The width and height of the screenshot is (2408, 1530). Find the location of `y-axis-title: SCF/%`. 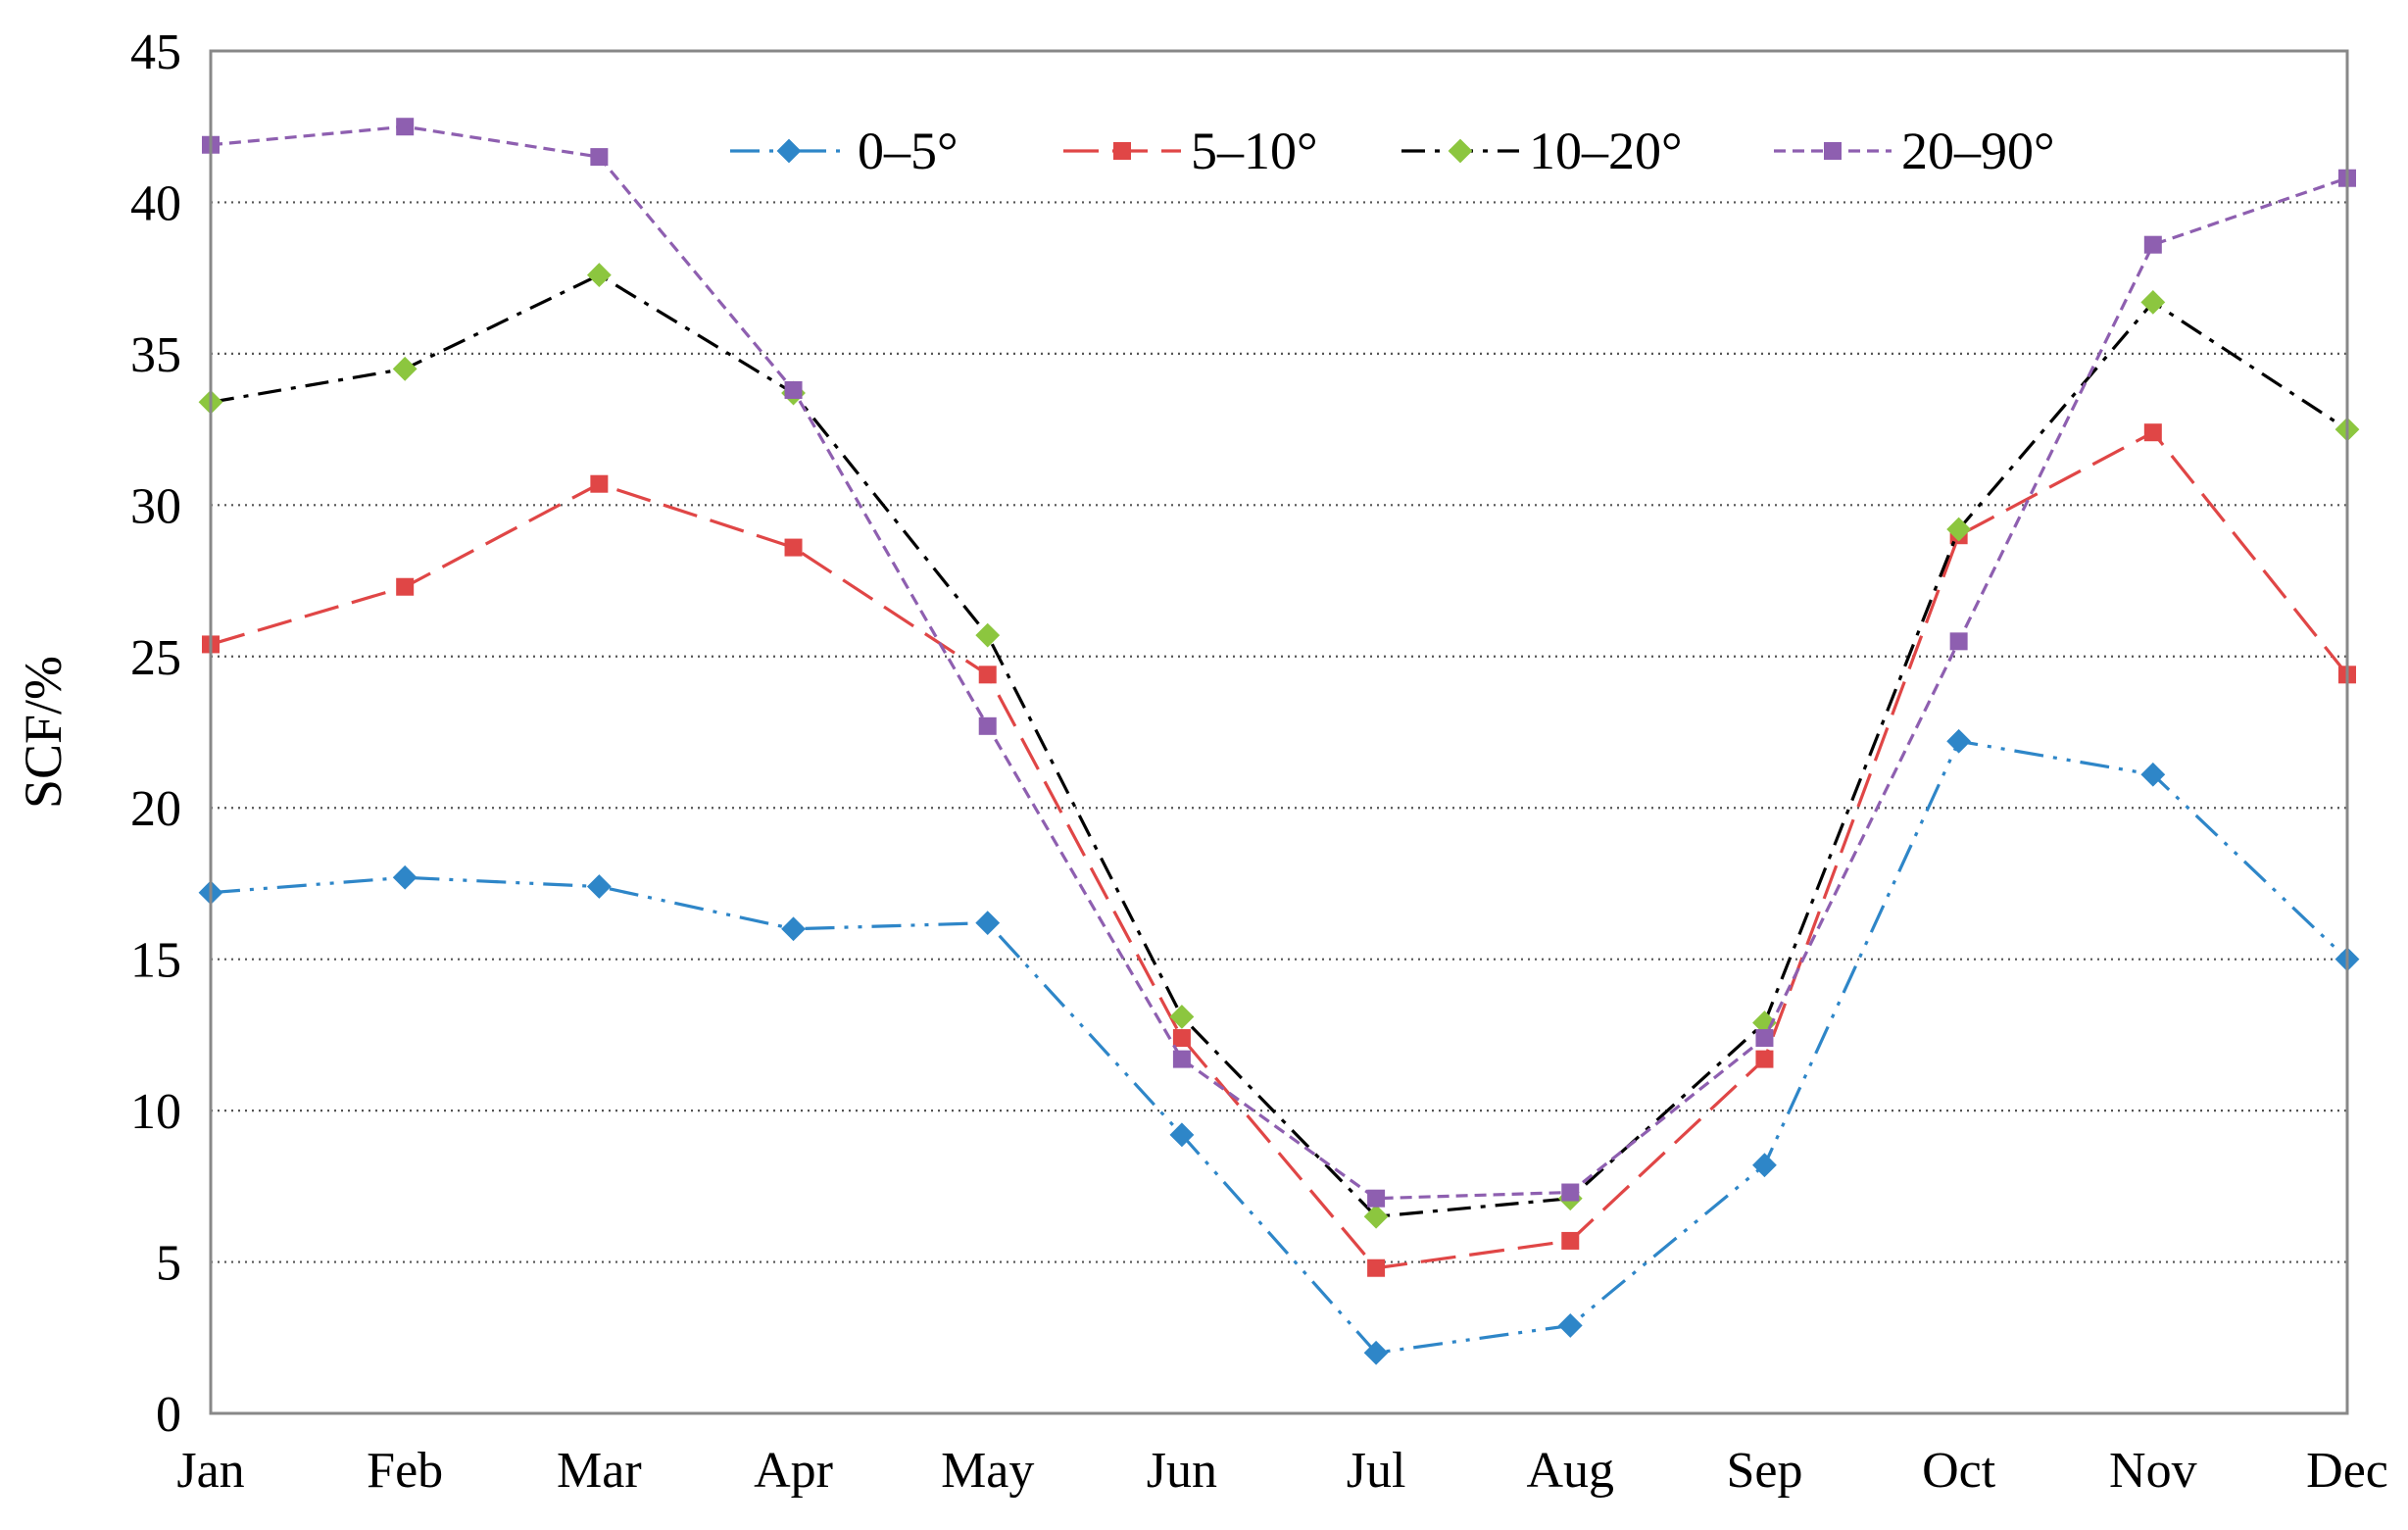

y-axis-title: SCF/% is located at coordinates (44, 732).